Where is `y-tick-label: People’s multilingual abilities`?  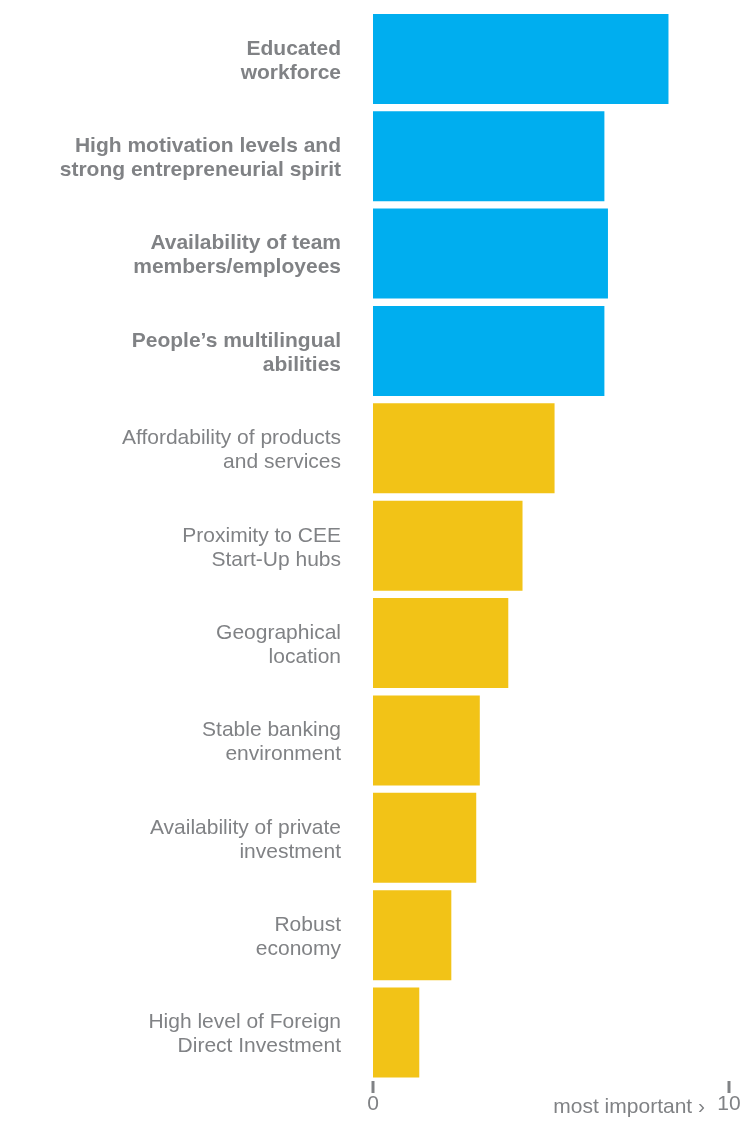 y-tick-label: People’s multilingual abilities is located at coordinates (236, 351).